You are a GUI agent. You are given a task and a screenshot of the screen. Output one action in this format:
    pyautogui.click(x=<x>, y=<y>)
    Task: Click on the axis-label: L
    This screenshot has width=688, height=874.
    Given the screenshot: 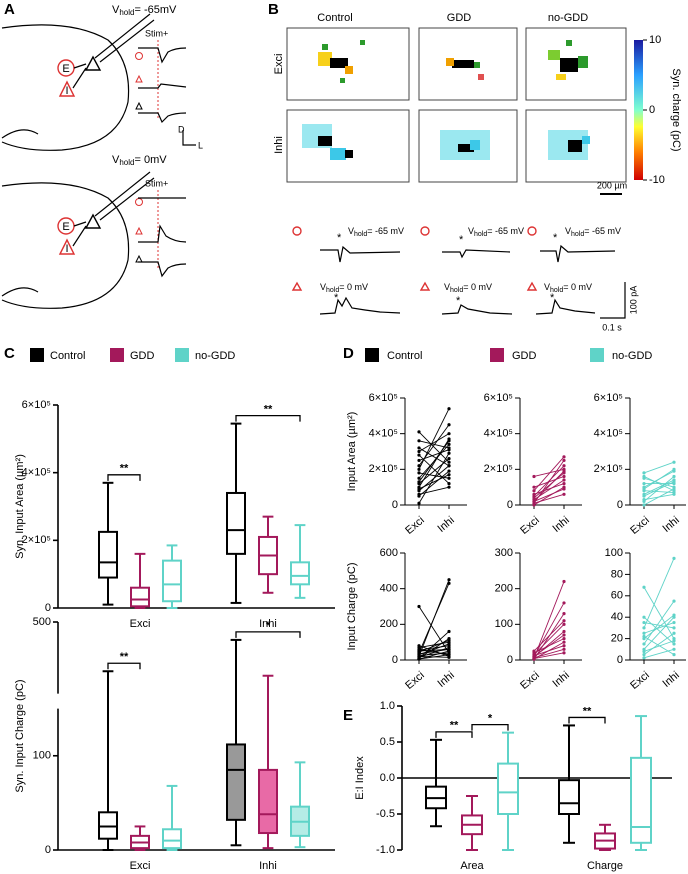 What is the action you would take?
    pyautogui.click(x=200, y=145)
    